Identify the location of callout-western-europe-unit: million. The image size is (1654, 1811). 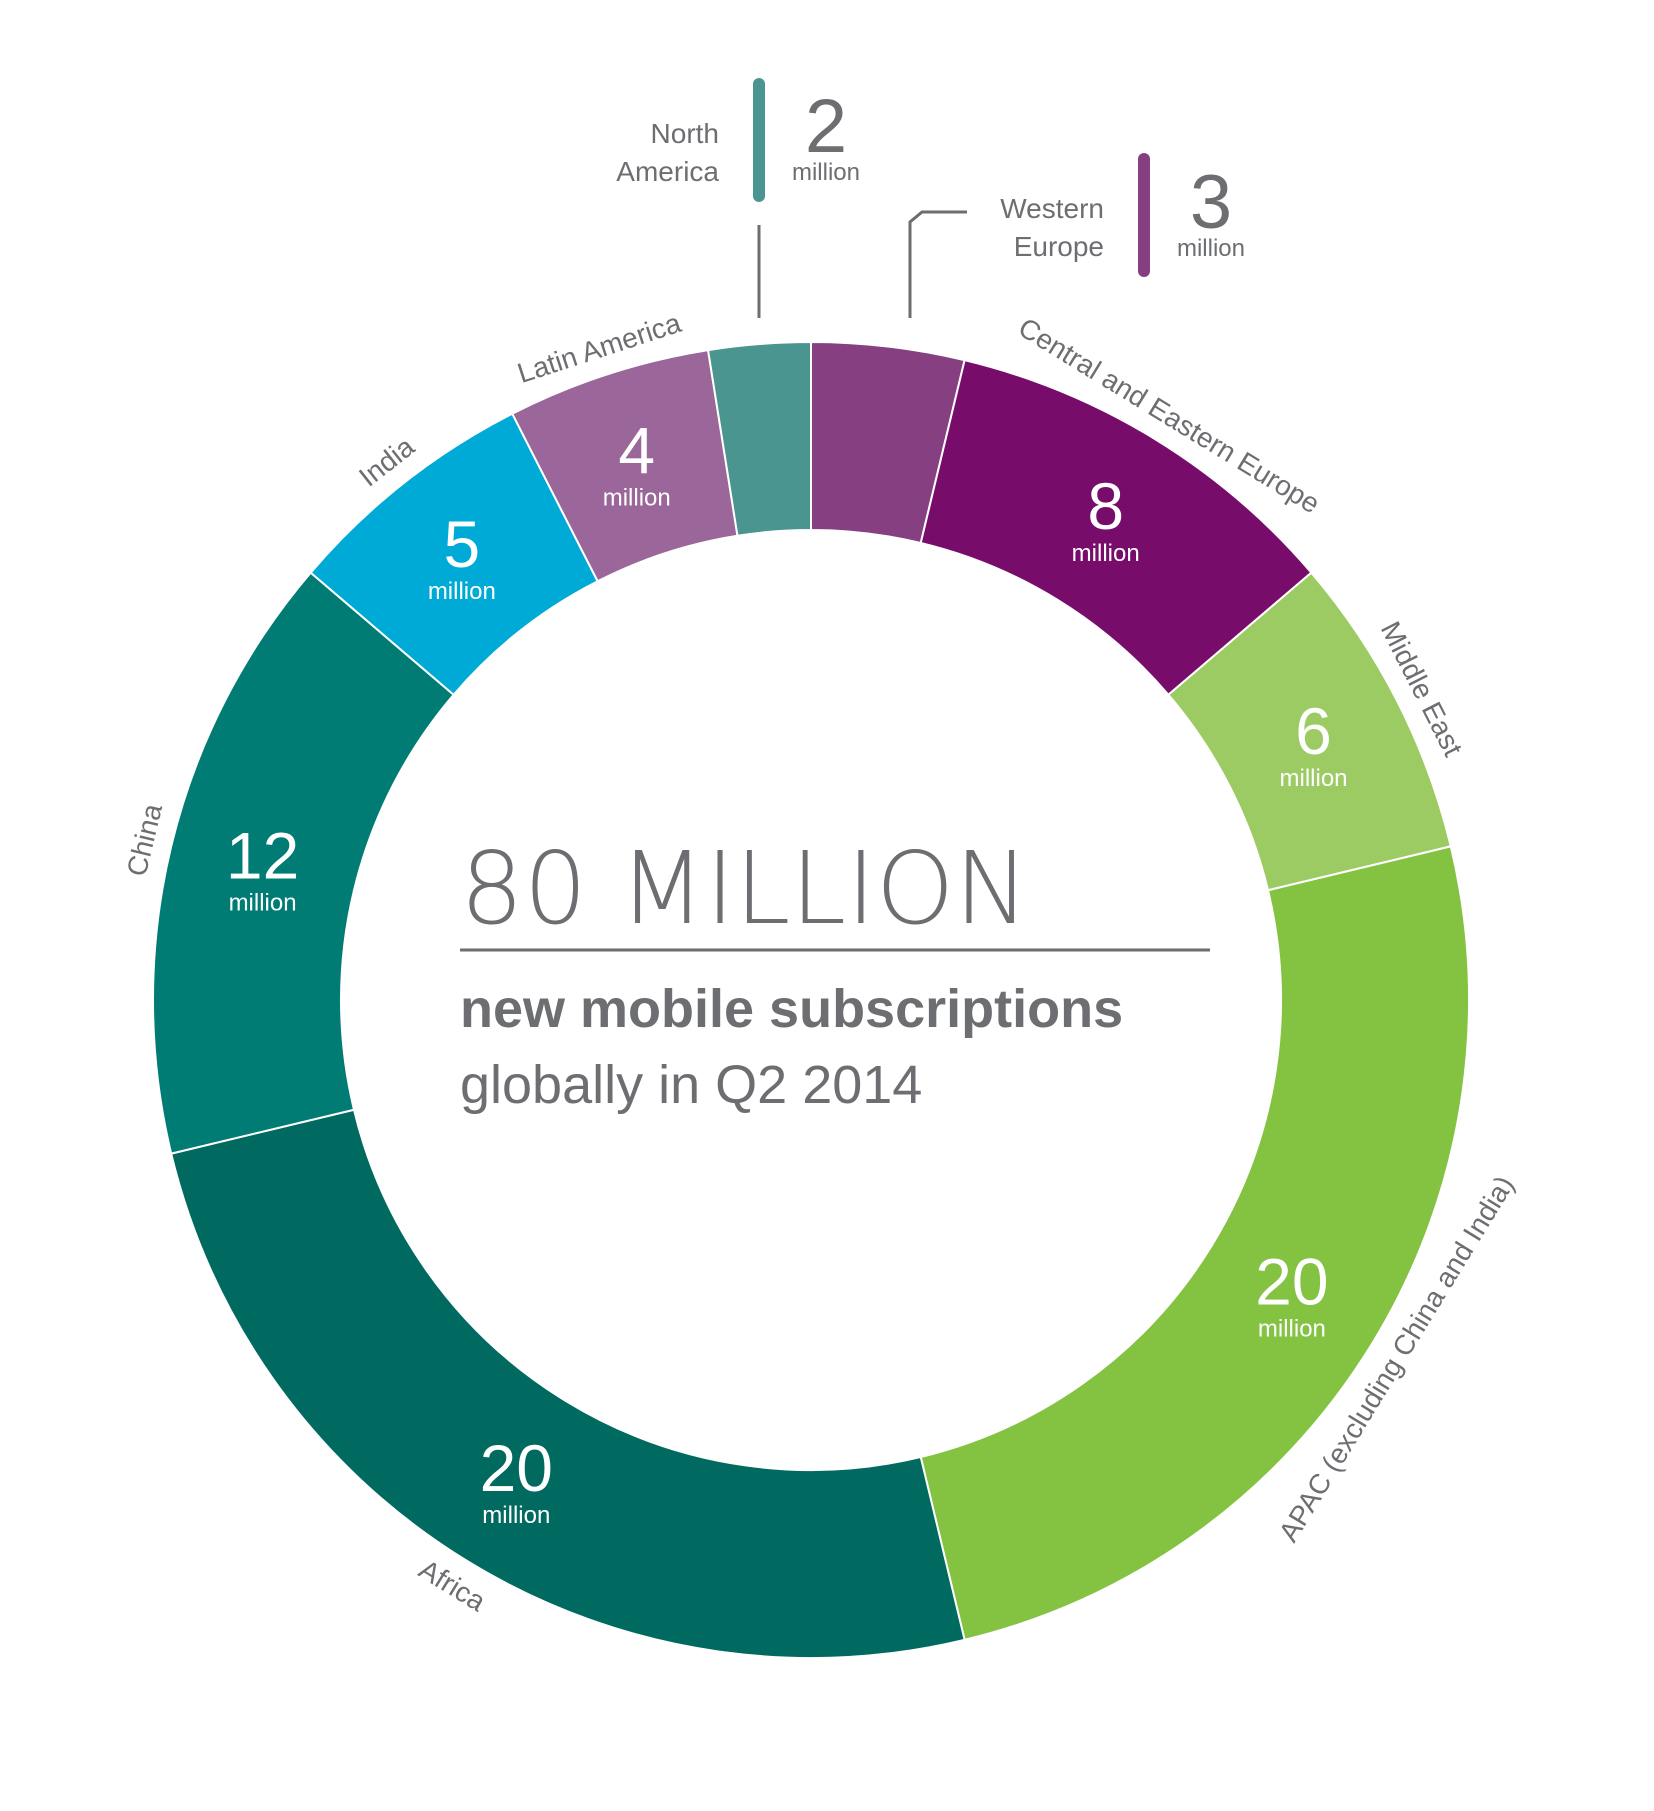
(1211, 248).